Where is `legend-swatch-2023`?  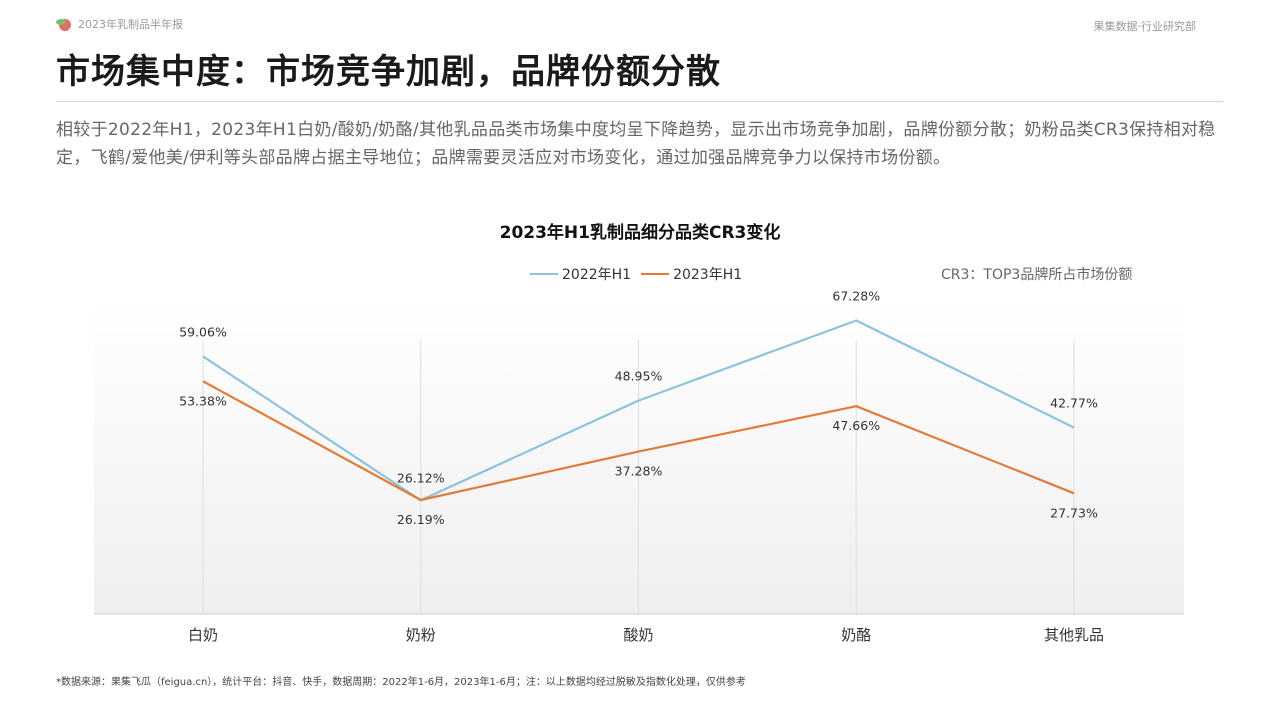 legend-swatch-2023 is located at coordinates (655, 274).